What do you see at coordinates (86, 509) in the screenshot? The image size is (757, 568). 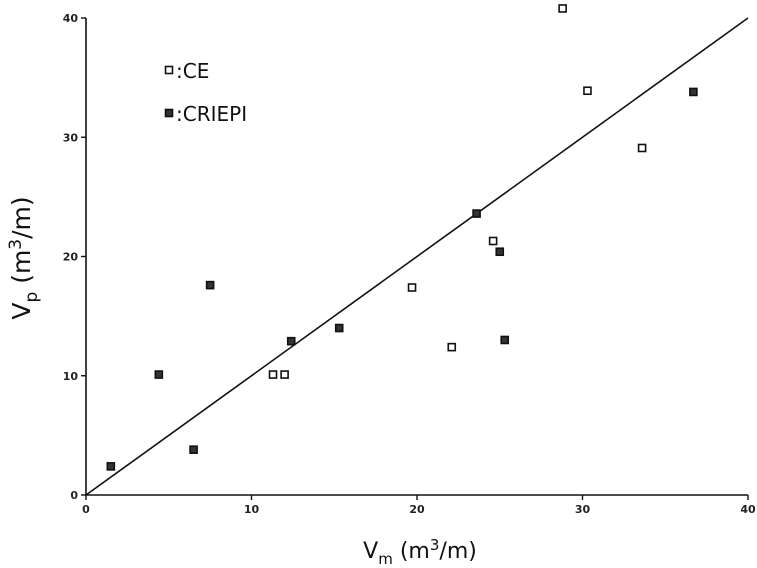 I see `x-tick-label: 0` at bounding box center [86, 509].